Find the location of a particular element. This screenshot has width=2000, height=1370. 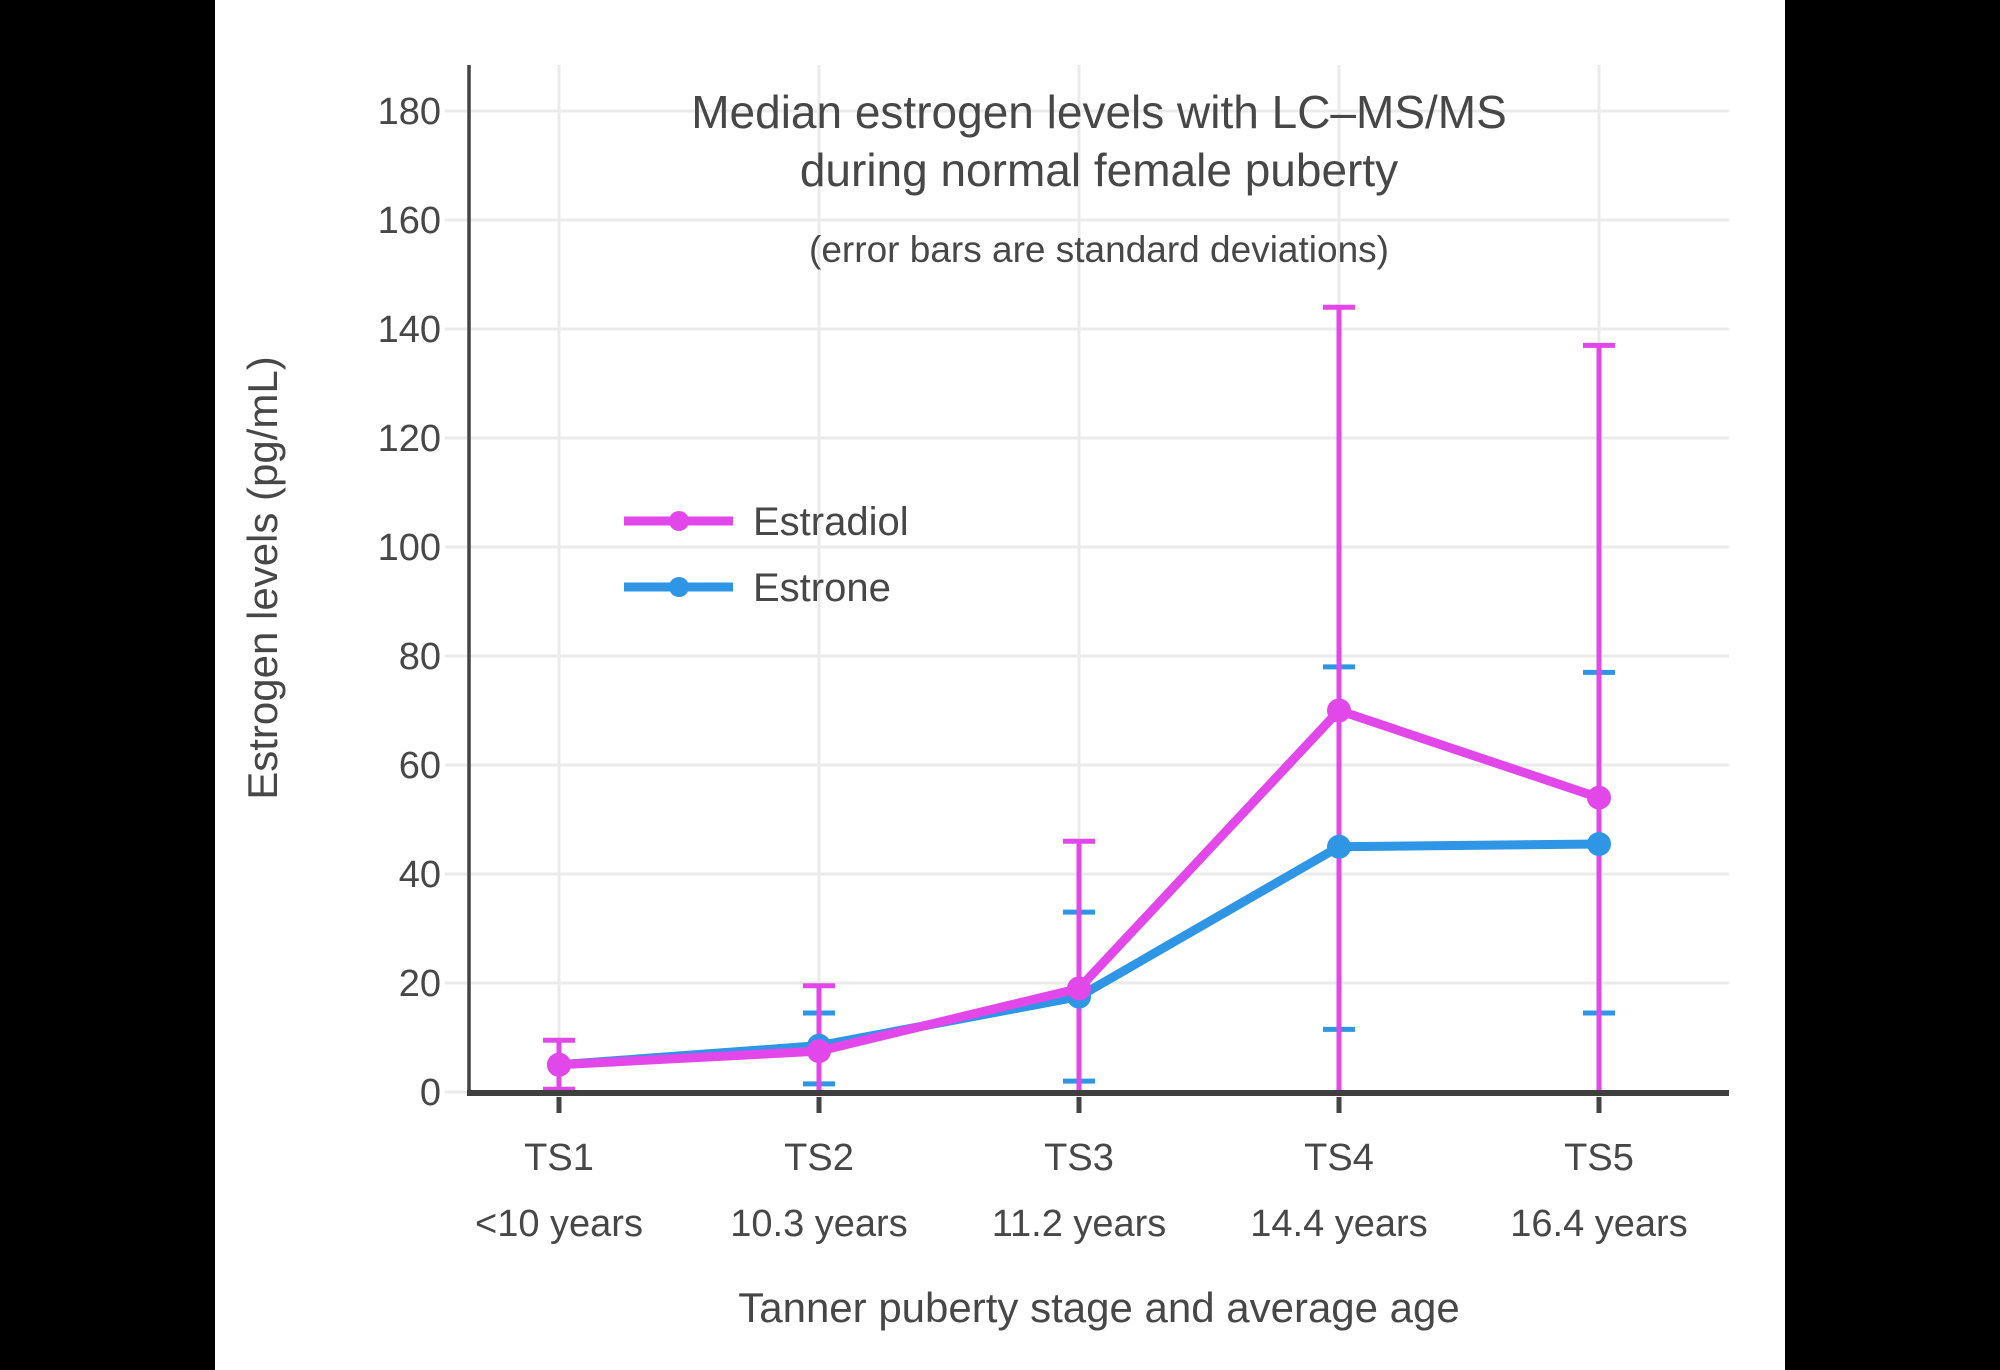

estradiol-legend-marker is located at coordinates (679, 521).